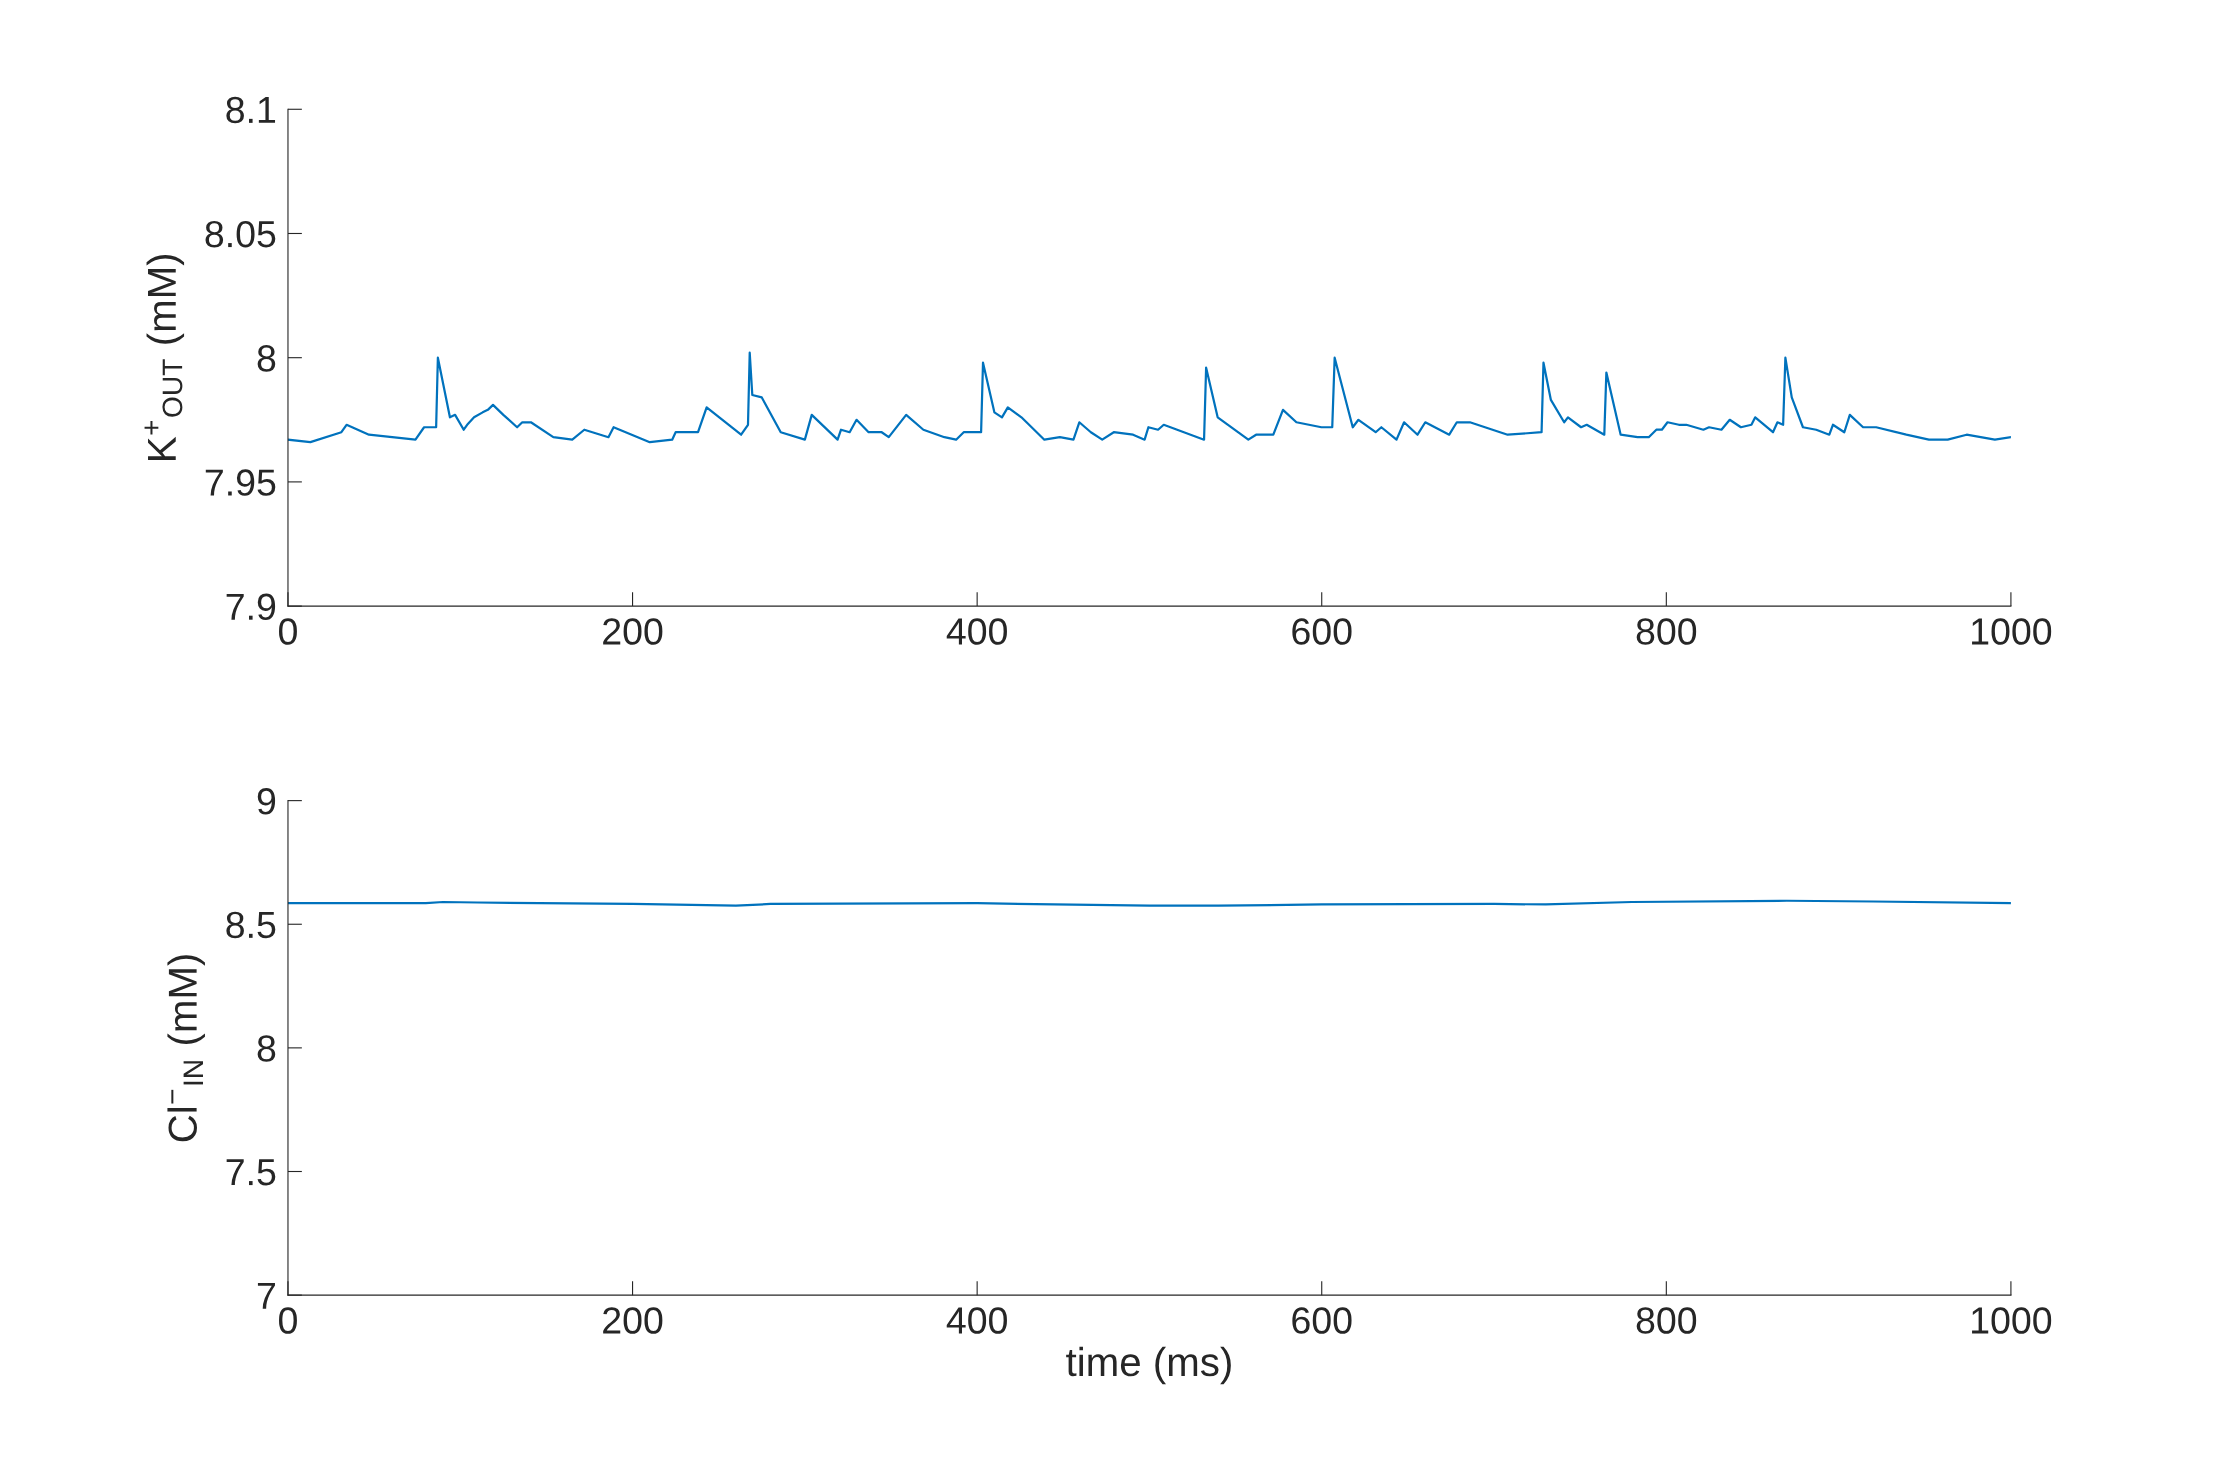  What do you see at coordinates (240, 234) in the screenshot?
I see `y-tick-label: 8.05` at bounding box center [240, 234].